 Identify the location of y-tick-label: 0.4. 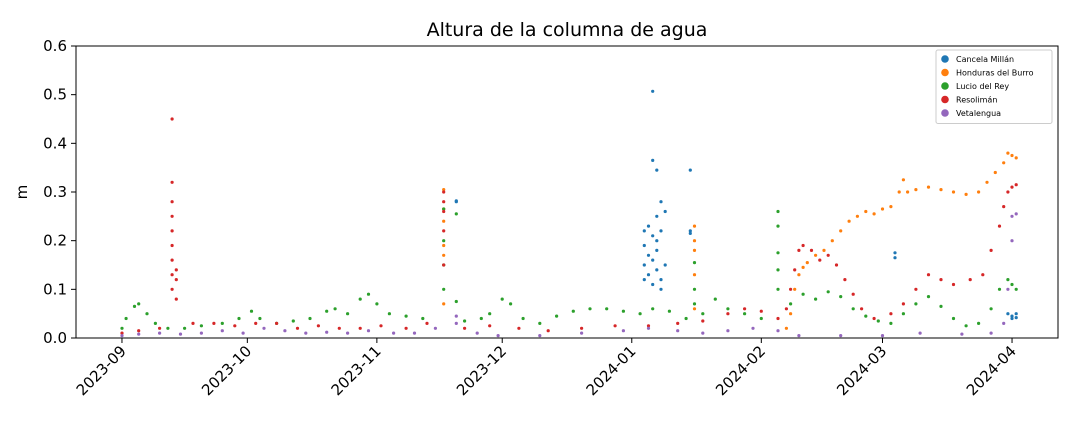
(55, 143).